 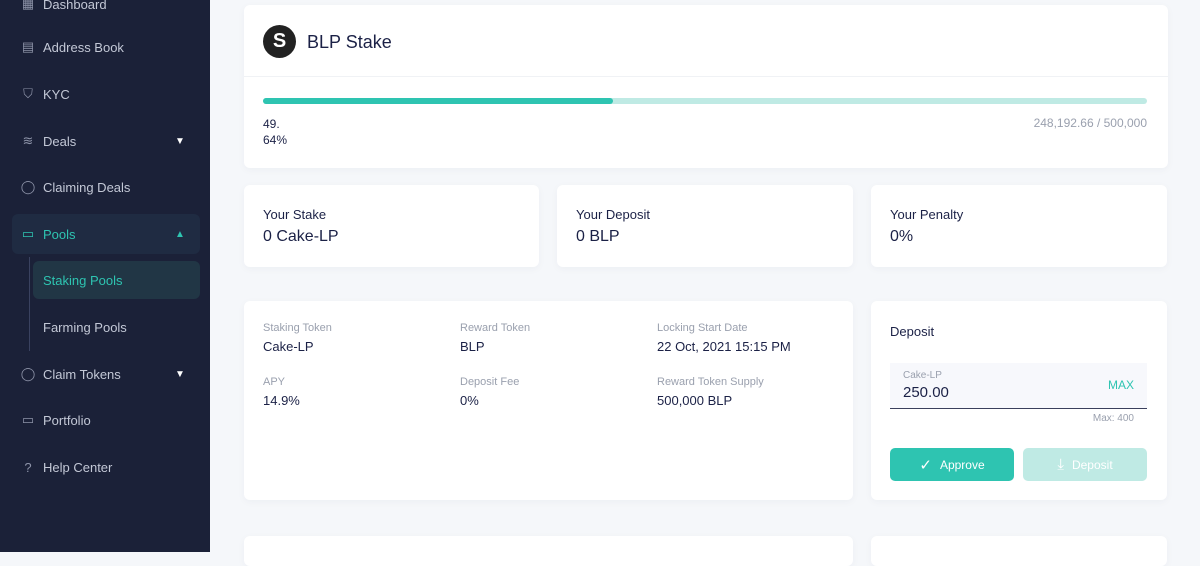 I want to click on sidebar-item-pools: ▭ Pools ▲, so click(x=106, y=234).